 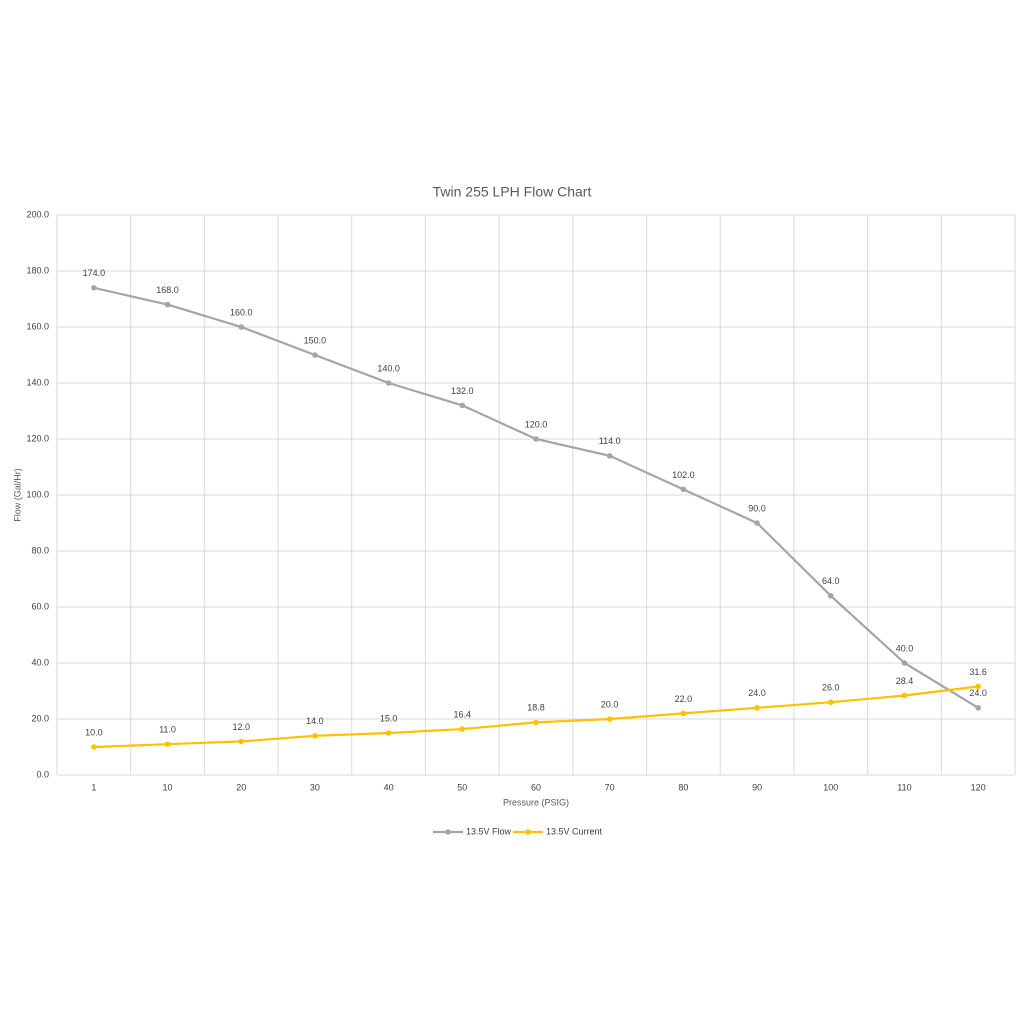 What do you see at coordinates (610, 704) in the screenshot?
I see `data-label: 20.0` at bounding box center [610, 704].